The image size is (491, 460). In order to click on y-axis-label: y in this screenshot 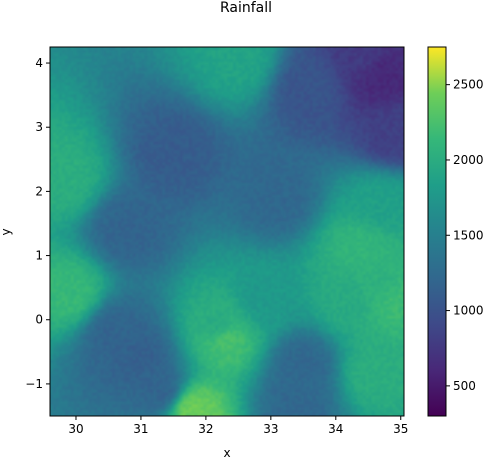, I will do `click(6, 231)`.